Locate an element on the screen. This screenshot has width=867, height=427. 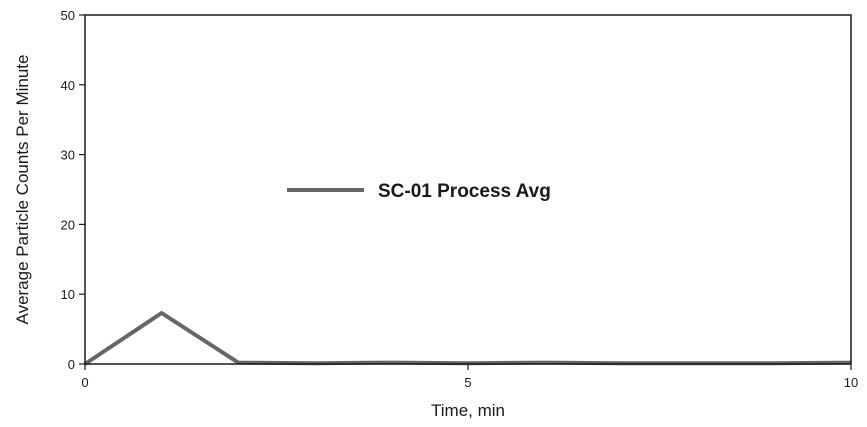
legend: SC-01 Process Avg is located at coordinates (419, 191).